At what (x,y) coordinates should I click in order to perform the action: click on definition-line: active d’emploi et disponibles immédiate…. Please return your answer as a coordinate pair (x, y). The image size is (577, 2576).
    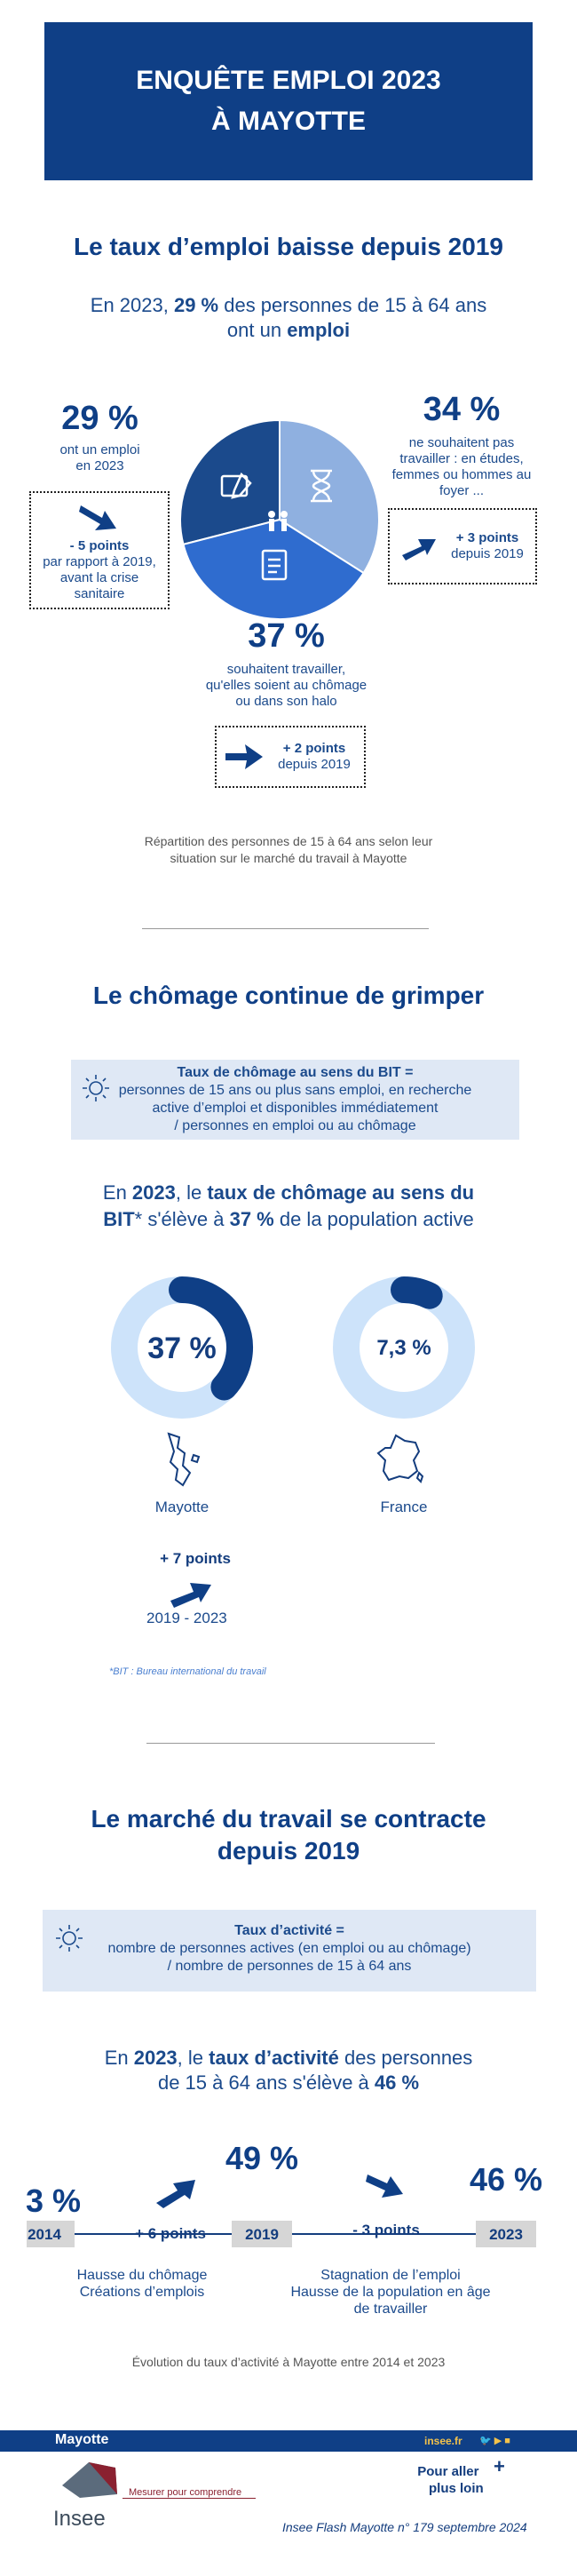
    Looking at the image, I should click on (295, 1108).